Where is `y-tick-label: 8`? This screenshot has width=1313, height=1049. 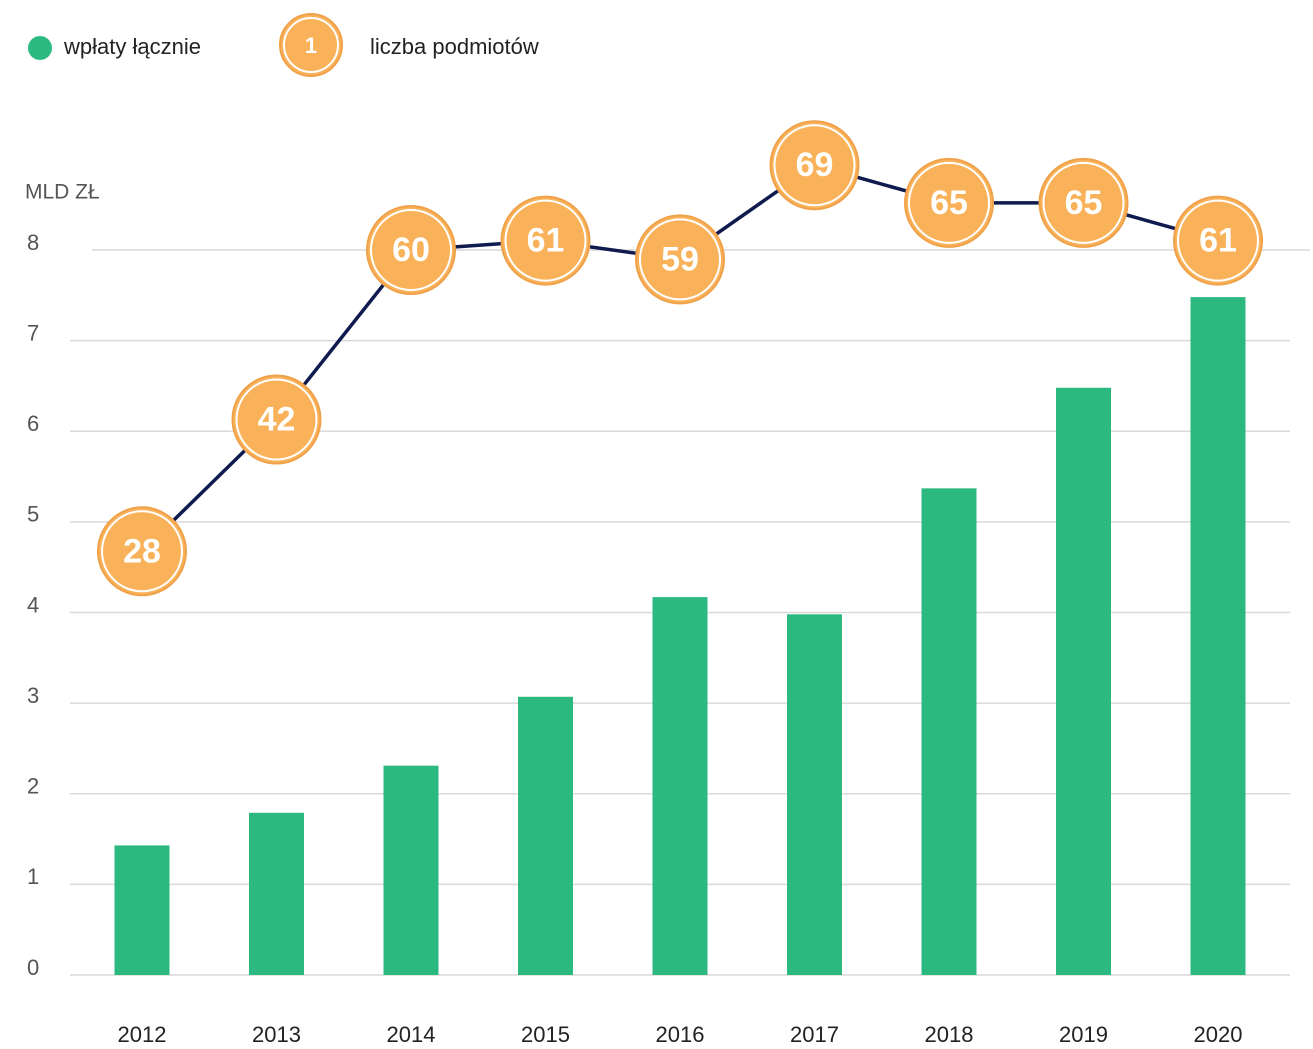 y-tick-label: 8 is located at coordinates (33, 242).